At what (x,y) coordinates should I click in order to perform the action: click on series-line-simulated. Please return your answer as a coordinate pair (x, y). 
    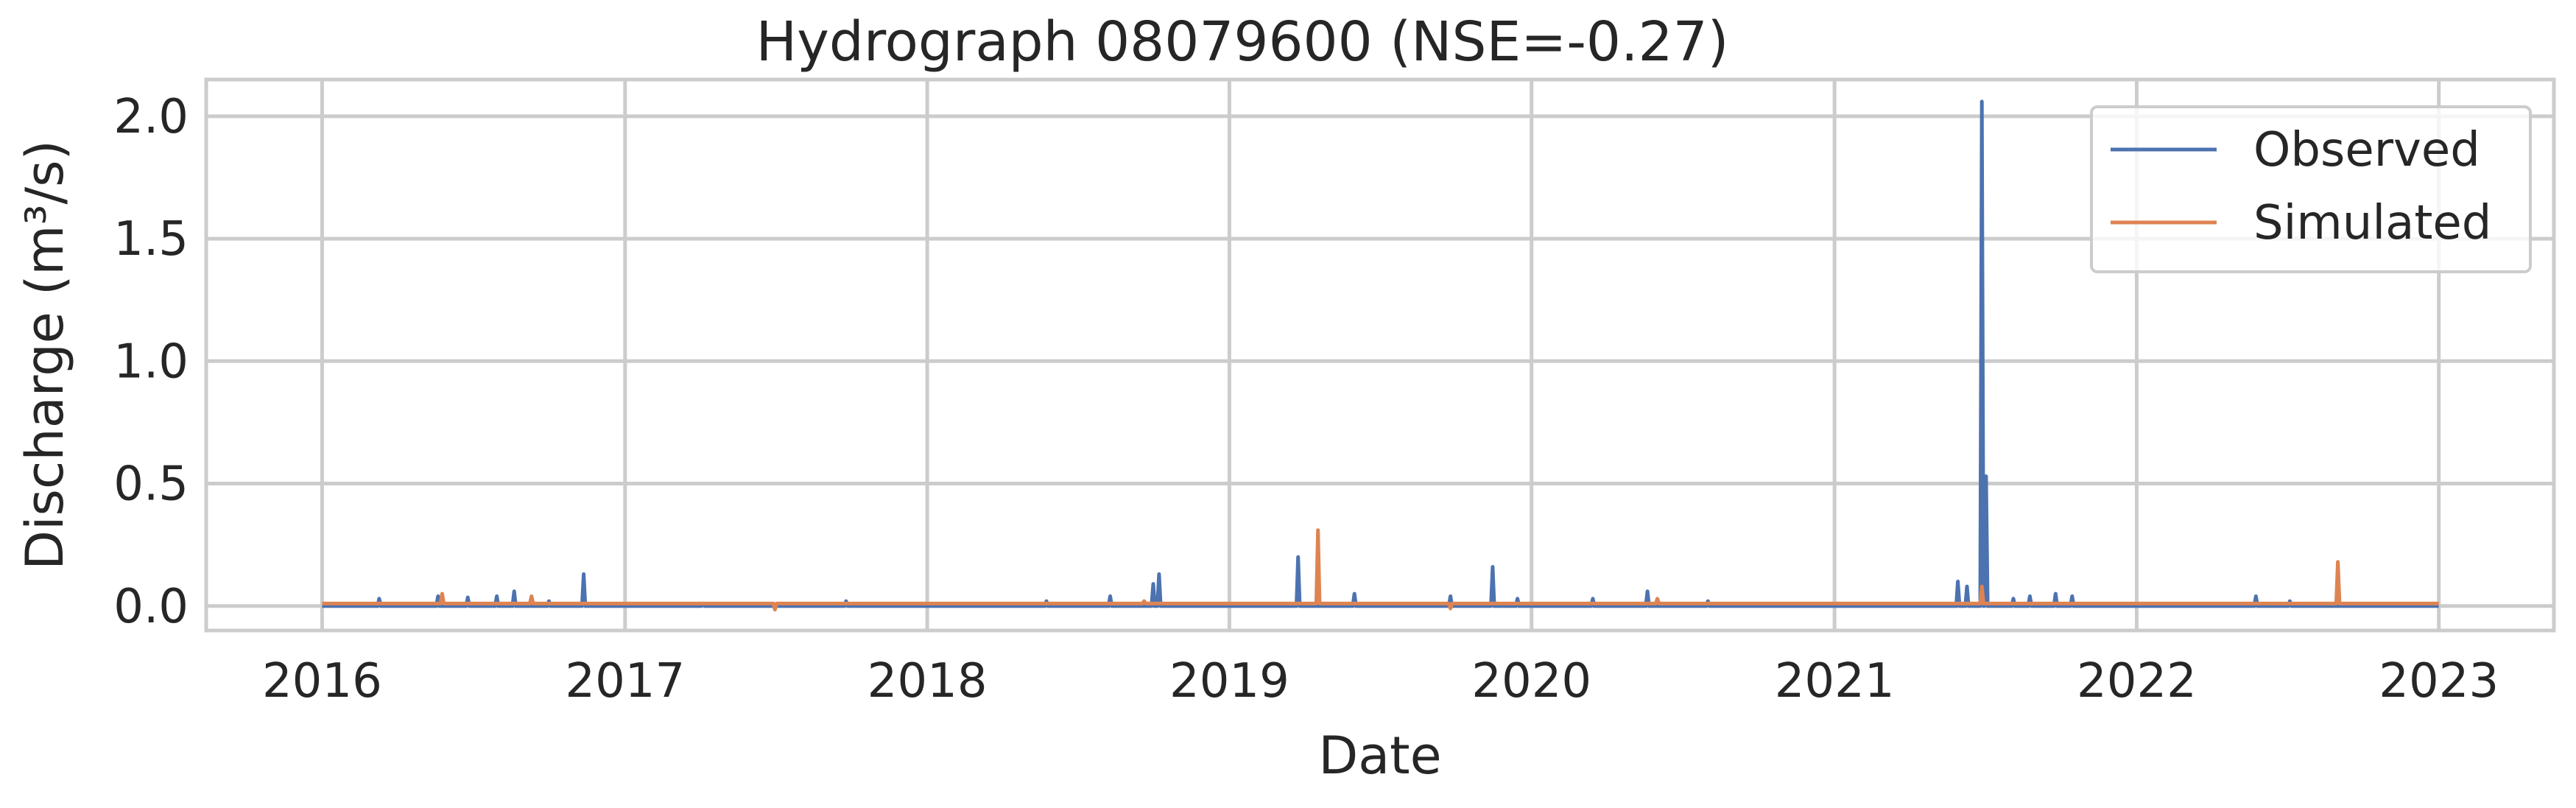
    Looking at the image, I should click on (1380, 570).